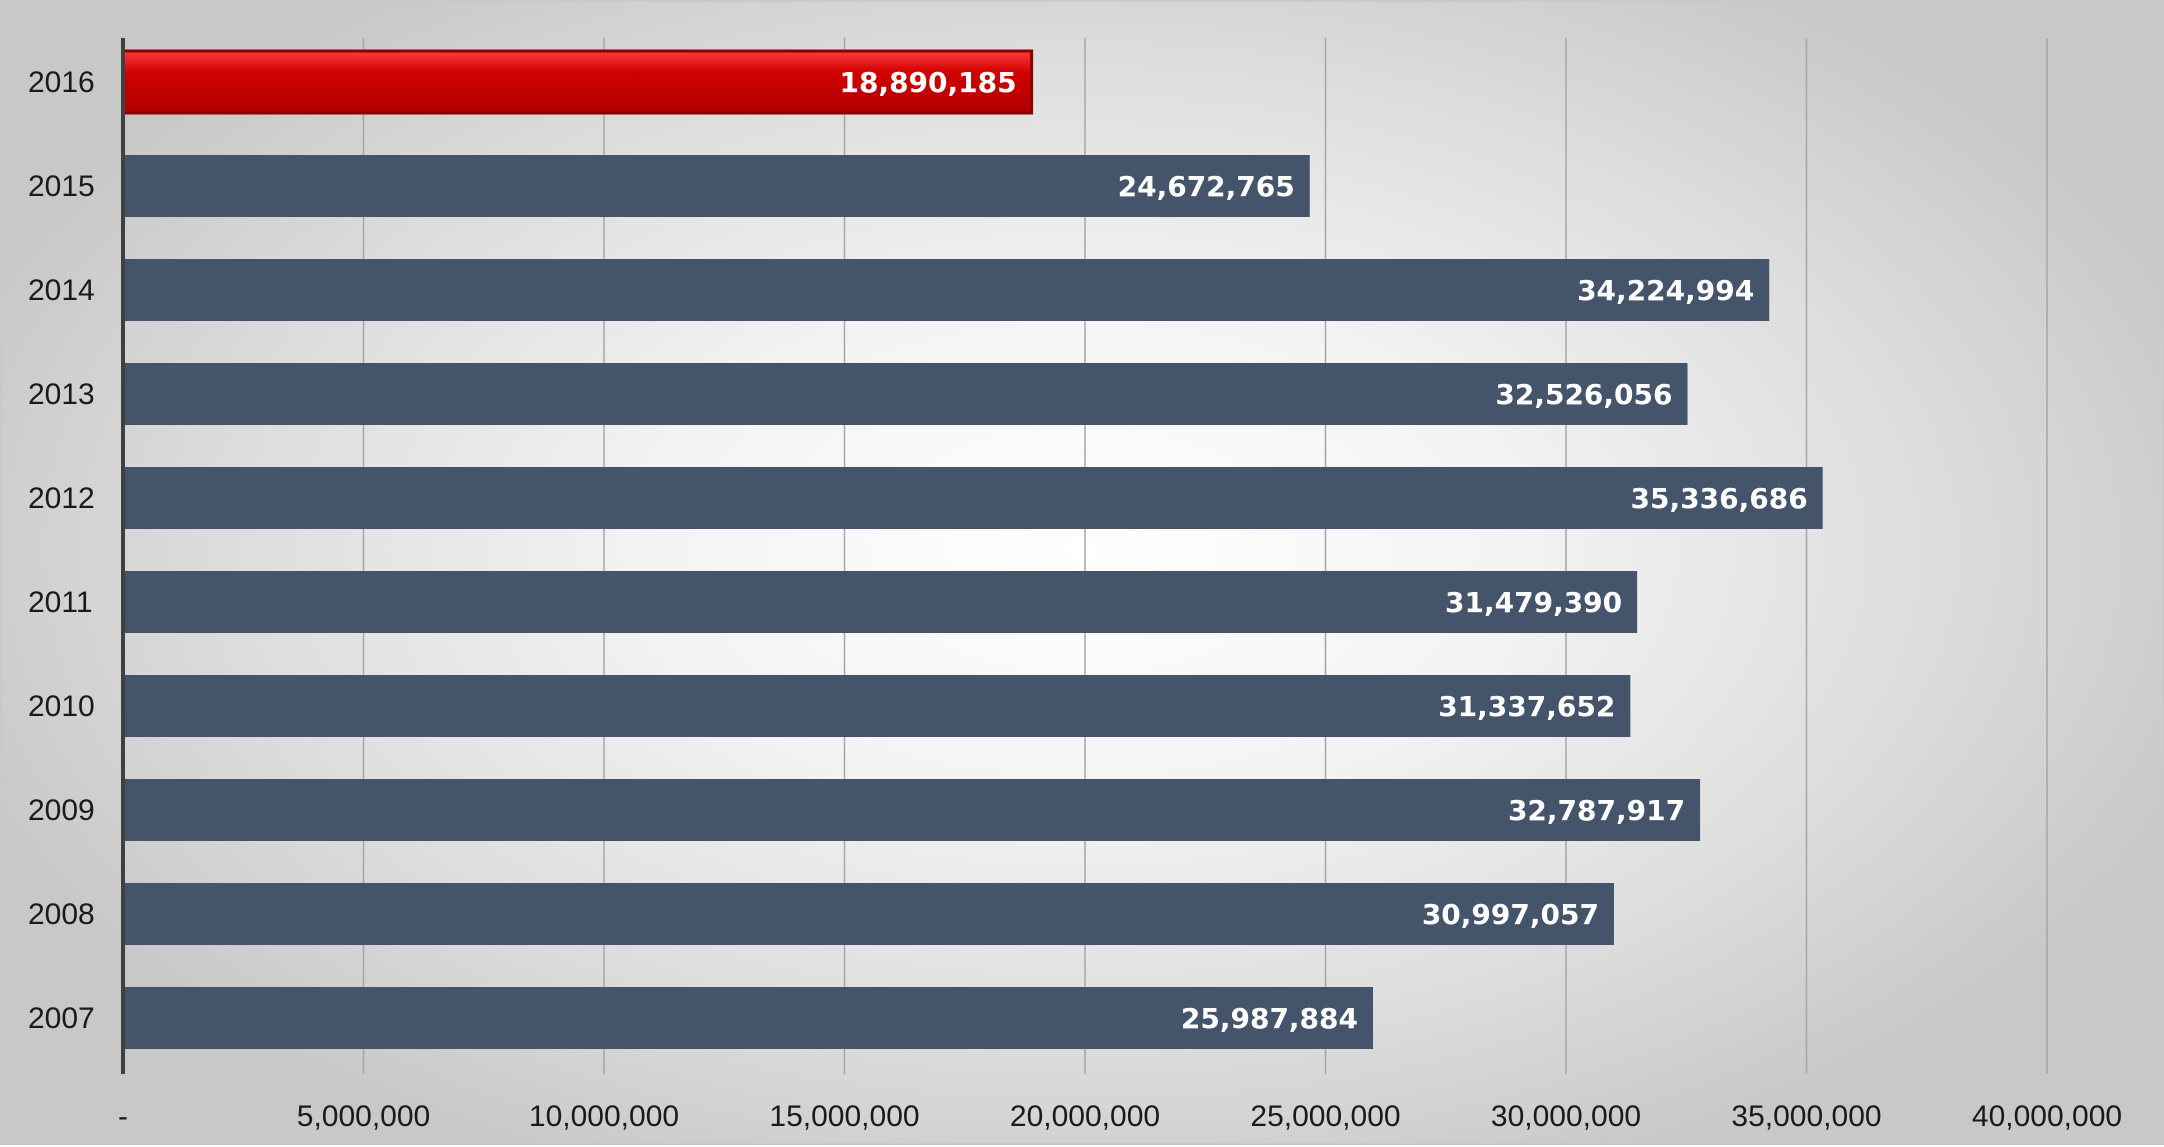 Image resolution: width=2164 pixels, height=1147 pixels. Describe the element at coordinates (1719, 498) in the screenshot. I see `data-label-2012: 35,336,686` at that location.